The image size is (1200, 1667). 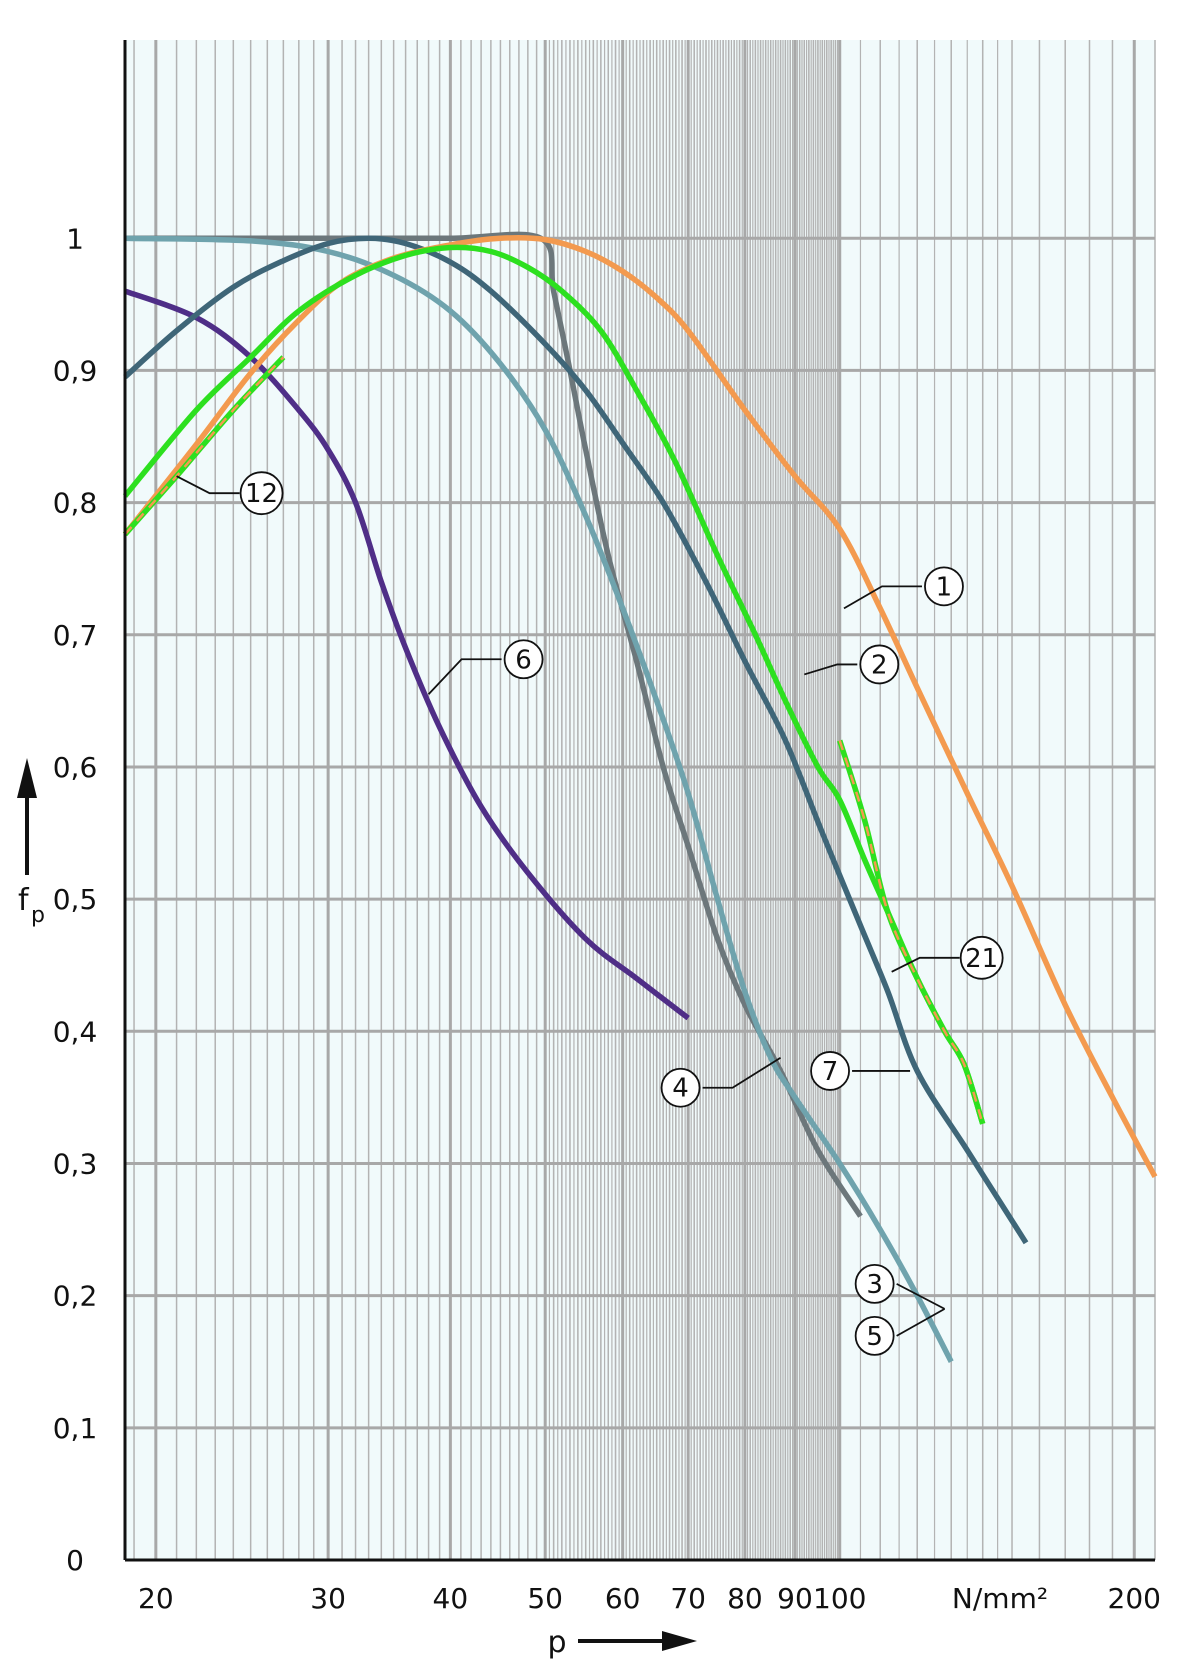 I want to click on x-tick-label: 100, so click(x=839, y=1598).